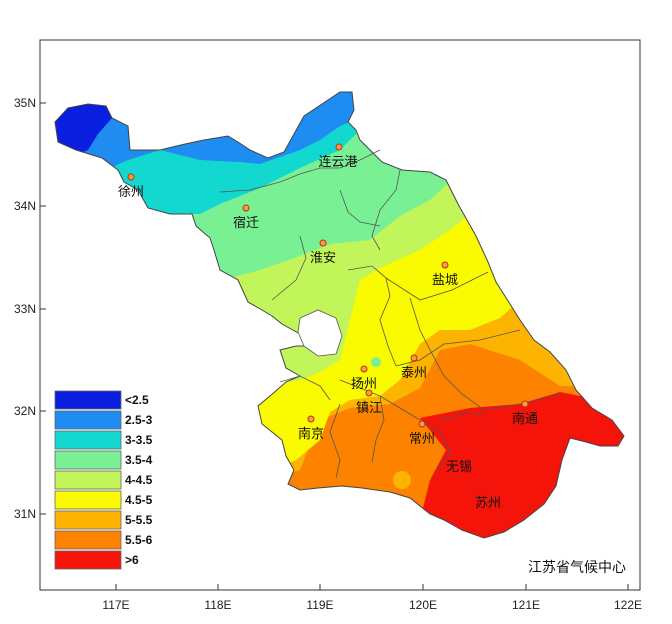  I want to click on city-label: 无锡, so click(459, 467).